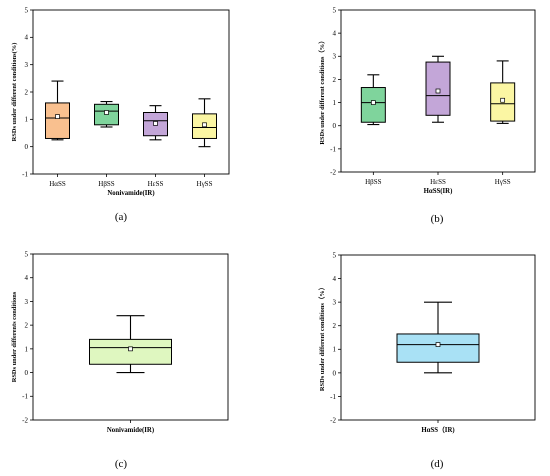 This screenshot has width=550, height=476. I want to click on panel-label: (c), so click(121, 464).